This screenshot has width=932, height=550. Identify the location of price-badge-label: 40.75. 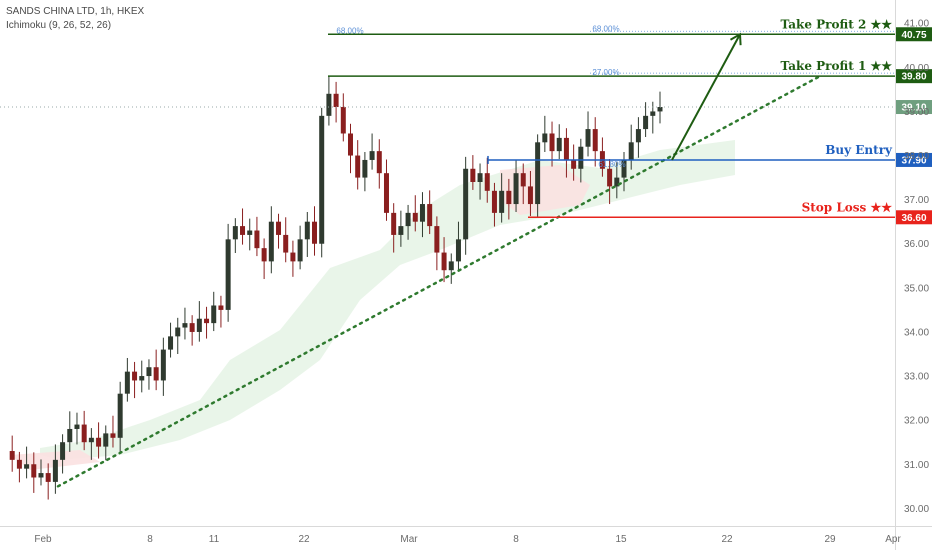
(913, 35).